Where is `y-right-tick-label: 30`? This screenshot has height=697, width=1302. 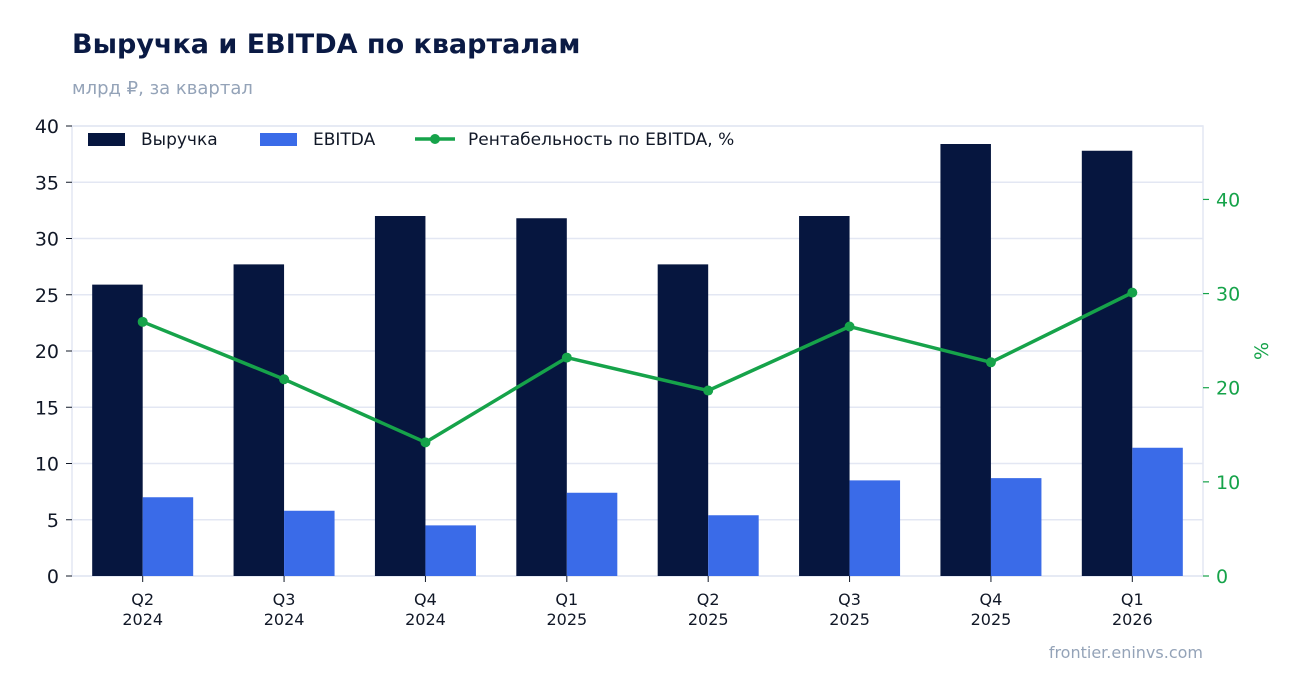 y-right-tick-label: 30 is located at coordinates (1228, 295).